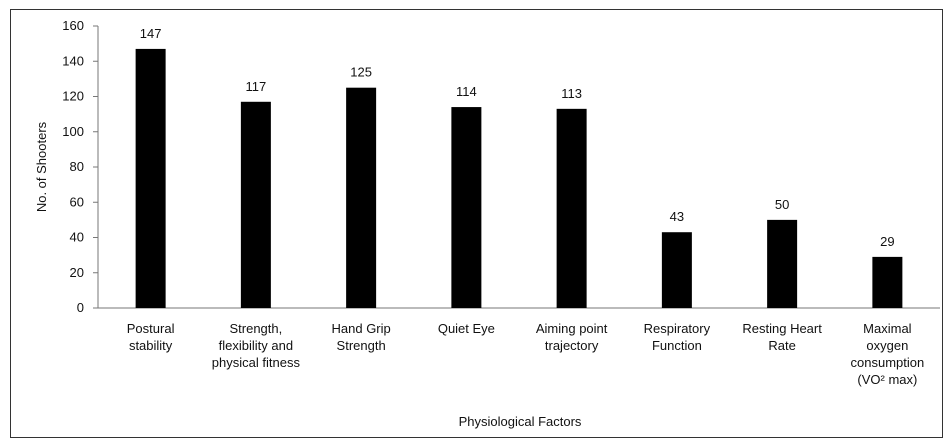 Image resolution: width=945 pixels, height=443 pixels. What do you see at coordinates (77, 201) in the screenshot?
I see `y-tick-label: 60` at bounding box center [77, 201].